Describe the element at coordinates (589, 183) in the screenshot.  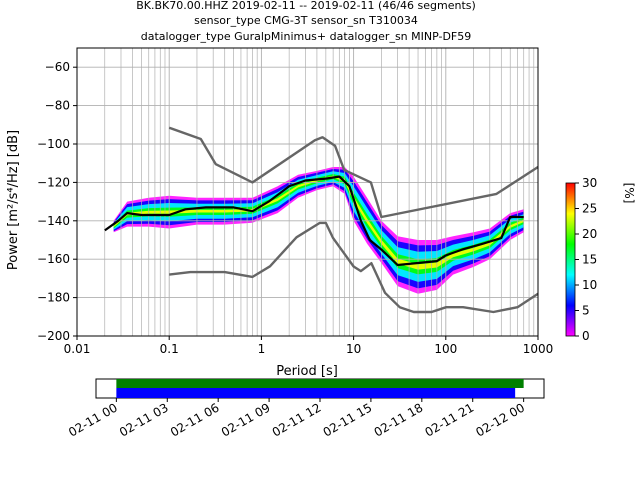
I see `colorbar-tick-label: 30` at that location.